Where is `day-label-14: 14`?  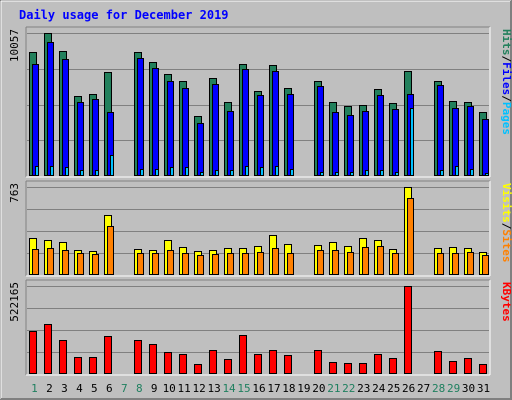 day-label-14: 14 is located at coordinates (229, 388).